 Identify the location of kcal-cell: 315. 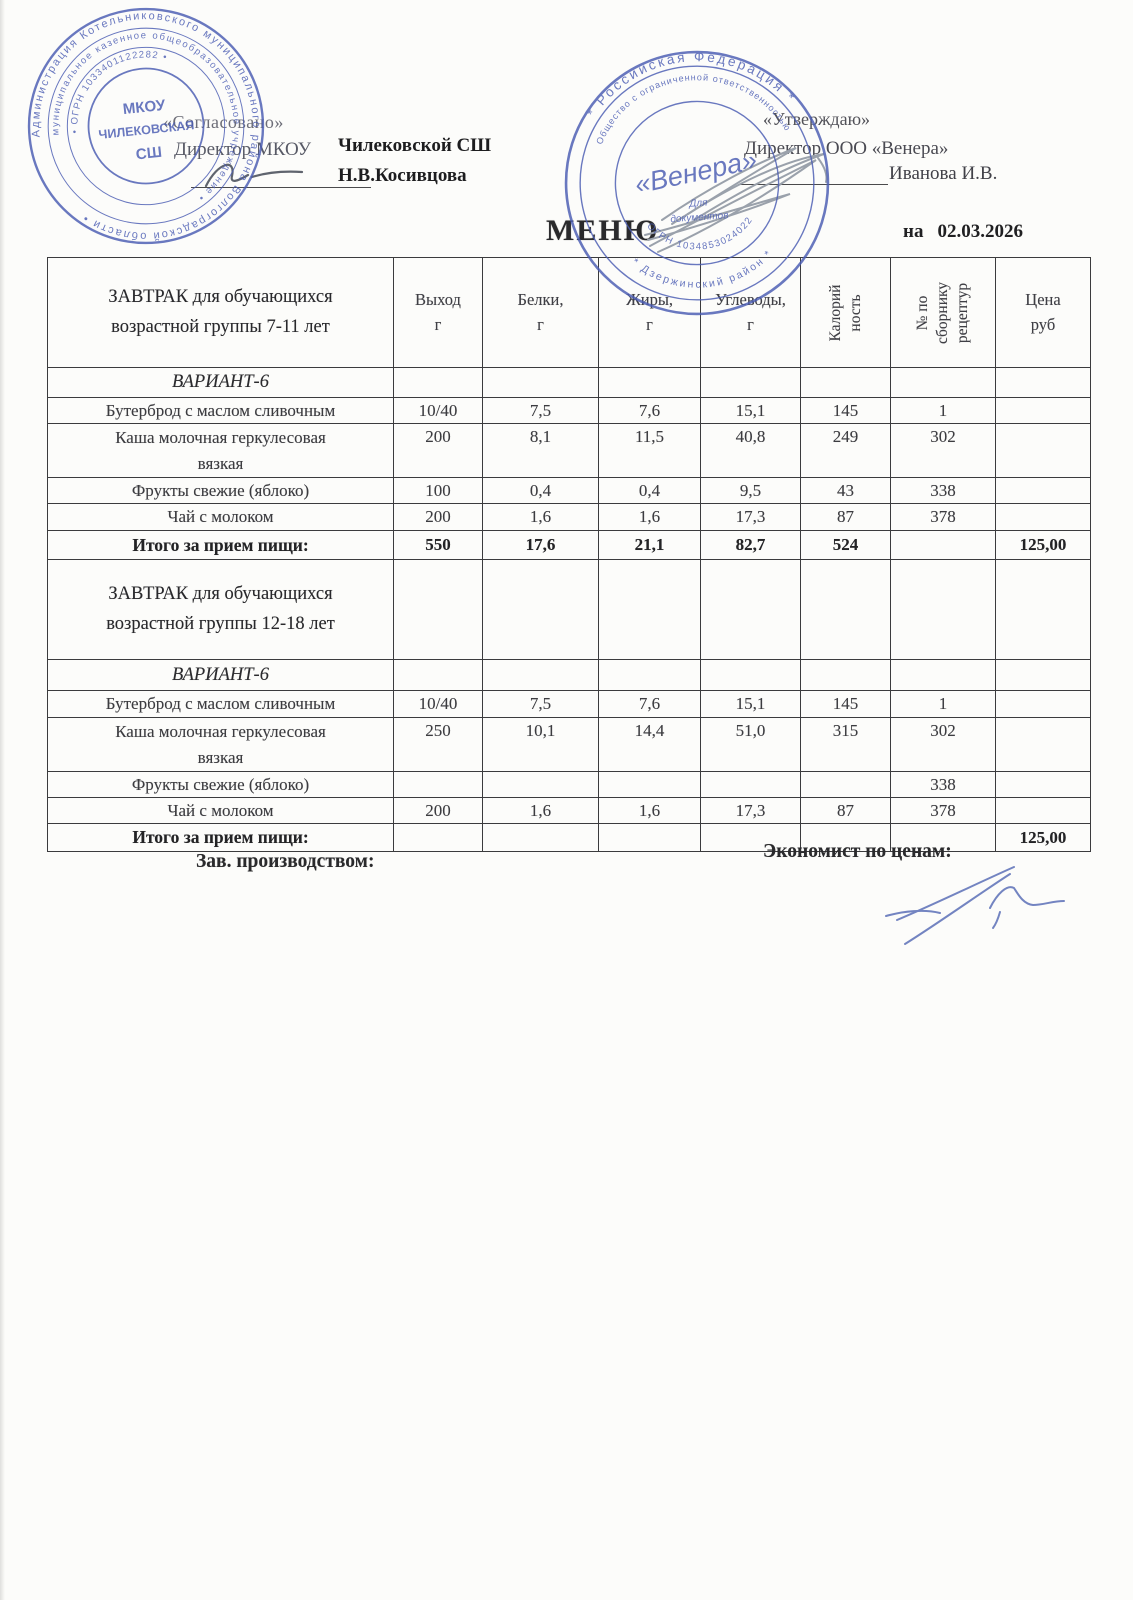
(845, 744).